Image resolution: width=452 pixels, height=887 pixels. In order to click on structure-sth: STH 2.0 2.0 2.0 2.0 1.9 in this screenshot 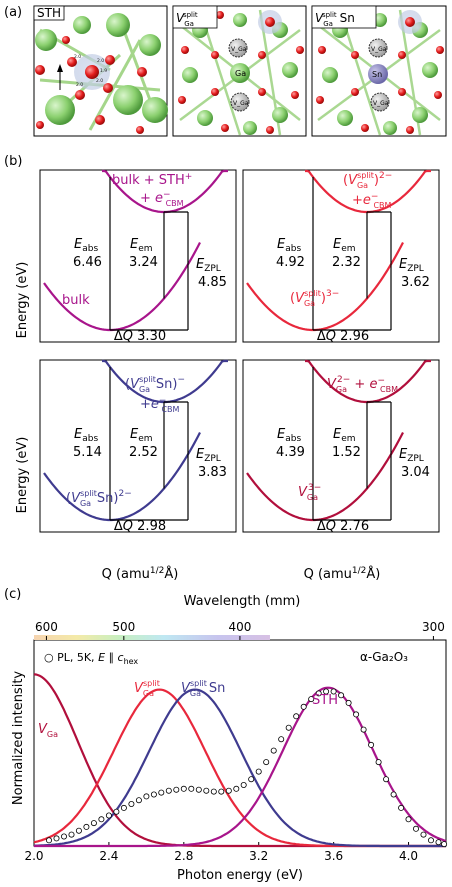, I will do `click(100, 71)`.